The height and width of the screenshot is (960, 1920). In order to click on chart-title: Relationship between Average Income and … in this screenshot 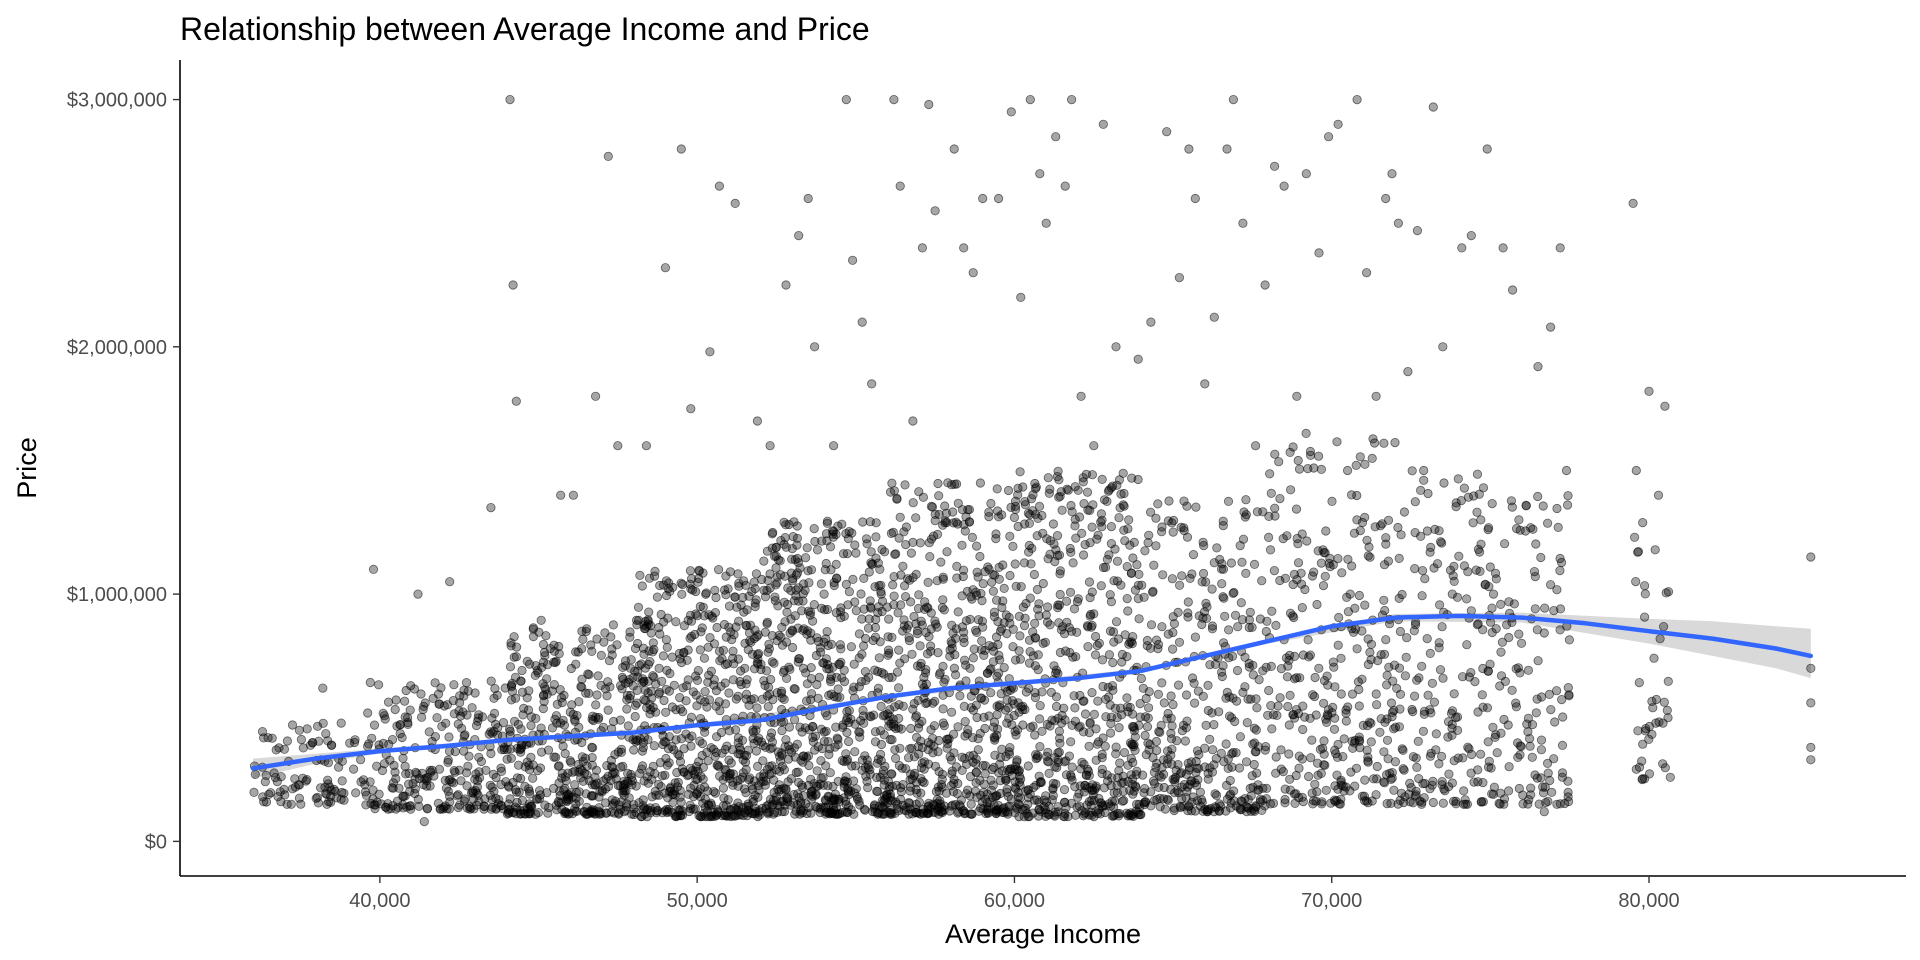, I will do `click(525, 29)`.